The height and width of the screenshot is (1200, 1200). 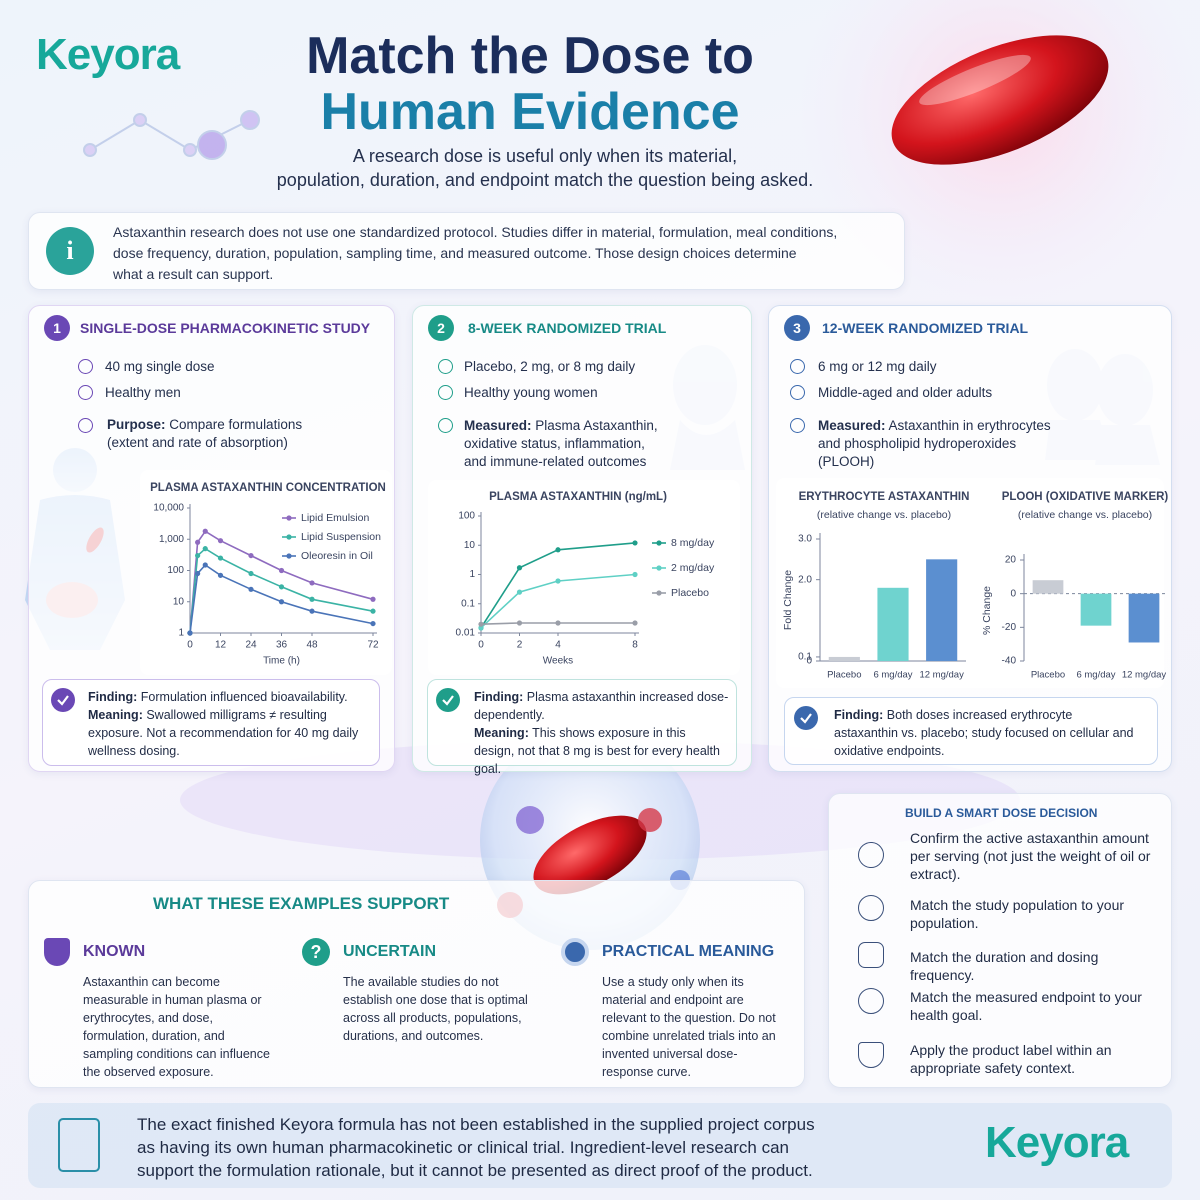 What do you see at coordinates (244, 697) in the screenshot?
I see `text: Formulation influenced bioavailability.` at bounding box center [244, 697].